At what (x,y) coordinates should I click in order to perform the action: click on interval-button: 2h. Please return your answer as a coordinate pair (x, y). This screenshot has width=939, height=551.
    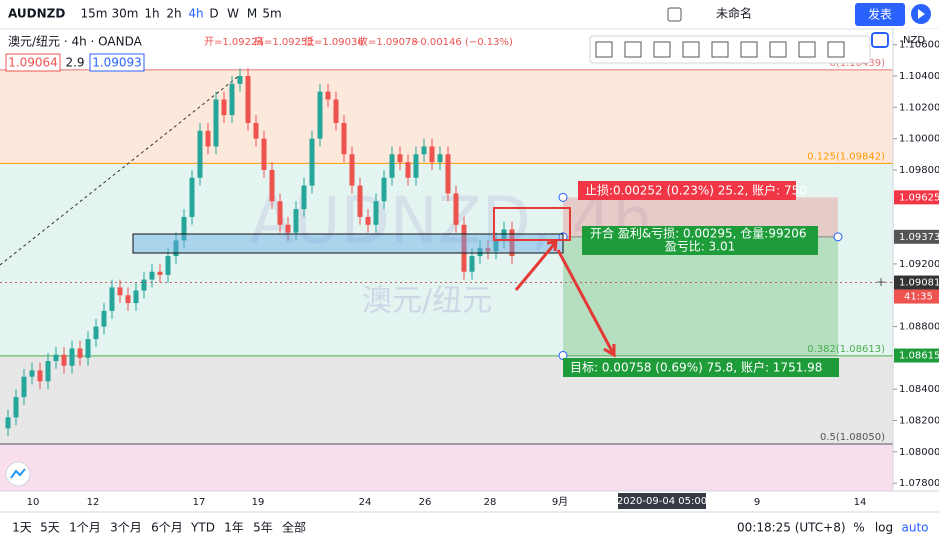
    Looking at the image, I should click on (173, 14).